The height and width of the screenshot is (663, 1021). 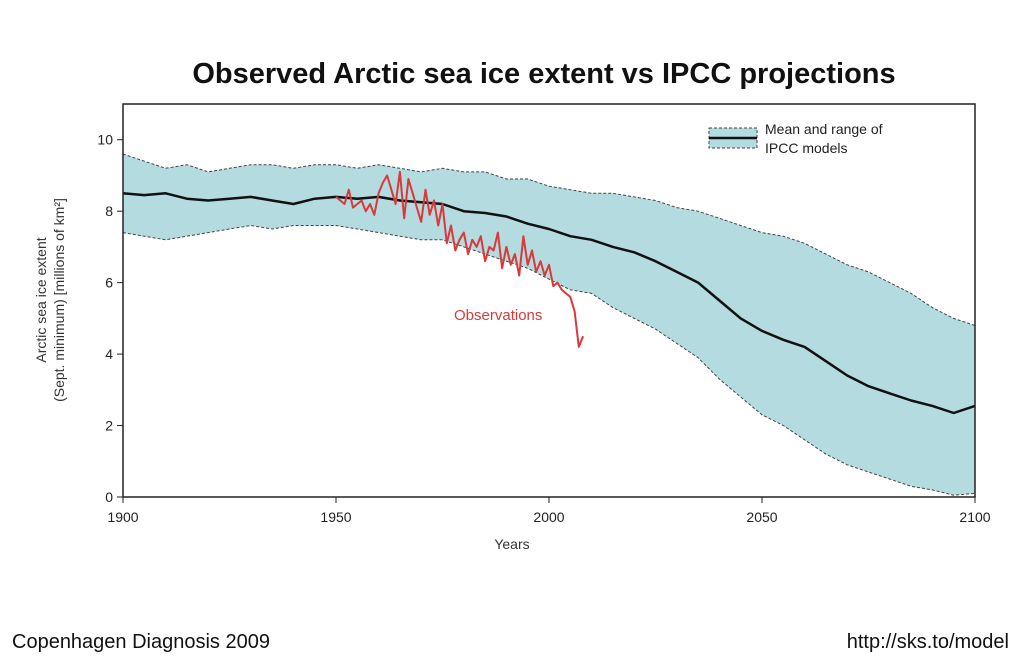 What do you see at coordinates (335, 517) in the screenshot?
I see `x-tick-label: 1950` at bounding box center [335, 517].